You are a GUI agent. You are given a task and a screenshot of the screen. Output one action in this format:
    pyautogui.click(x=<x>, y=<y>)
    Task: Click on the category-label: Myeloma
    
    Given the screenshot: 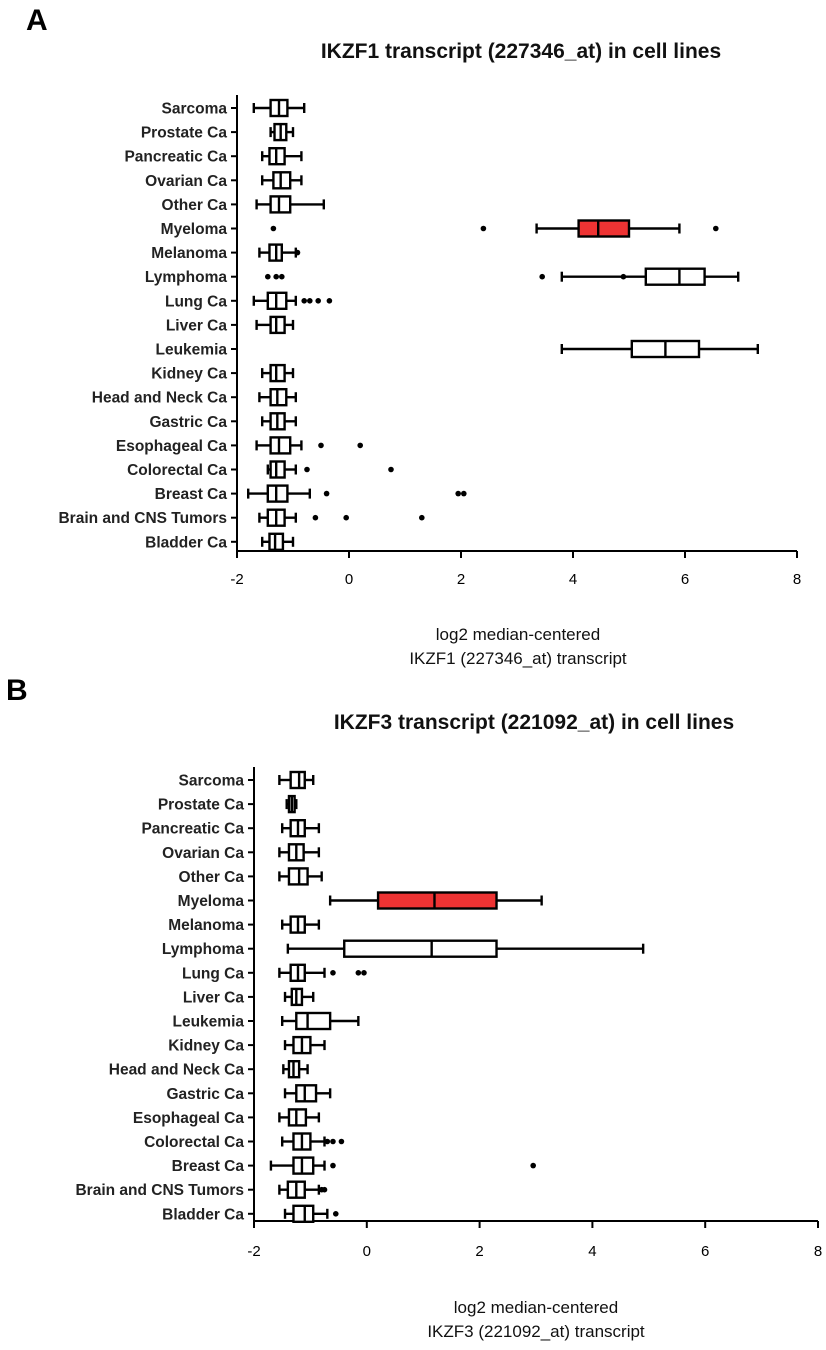 What is the action you would take?
    pyautogui.click(x=194, y=229)
    